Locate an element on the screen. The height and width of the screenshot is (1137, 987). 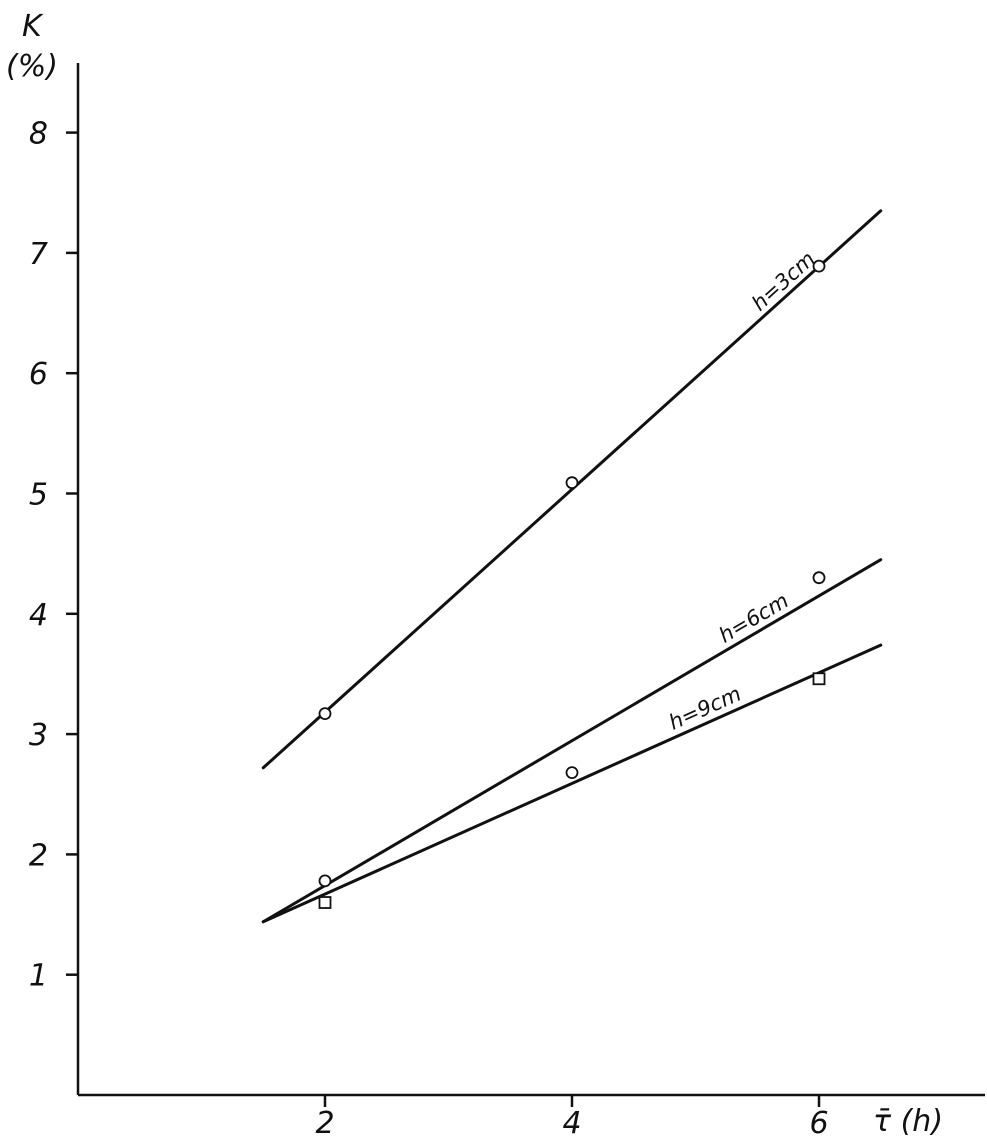
y-tick-label: 6 is located at coordinates (38, 374).